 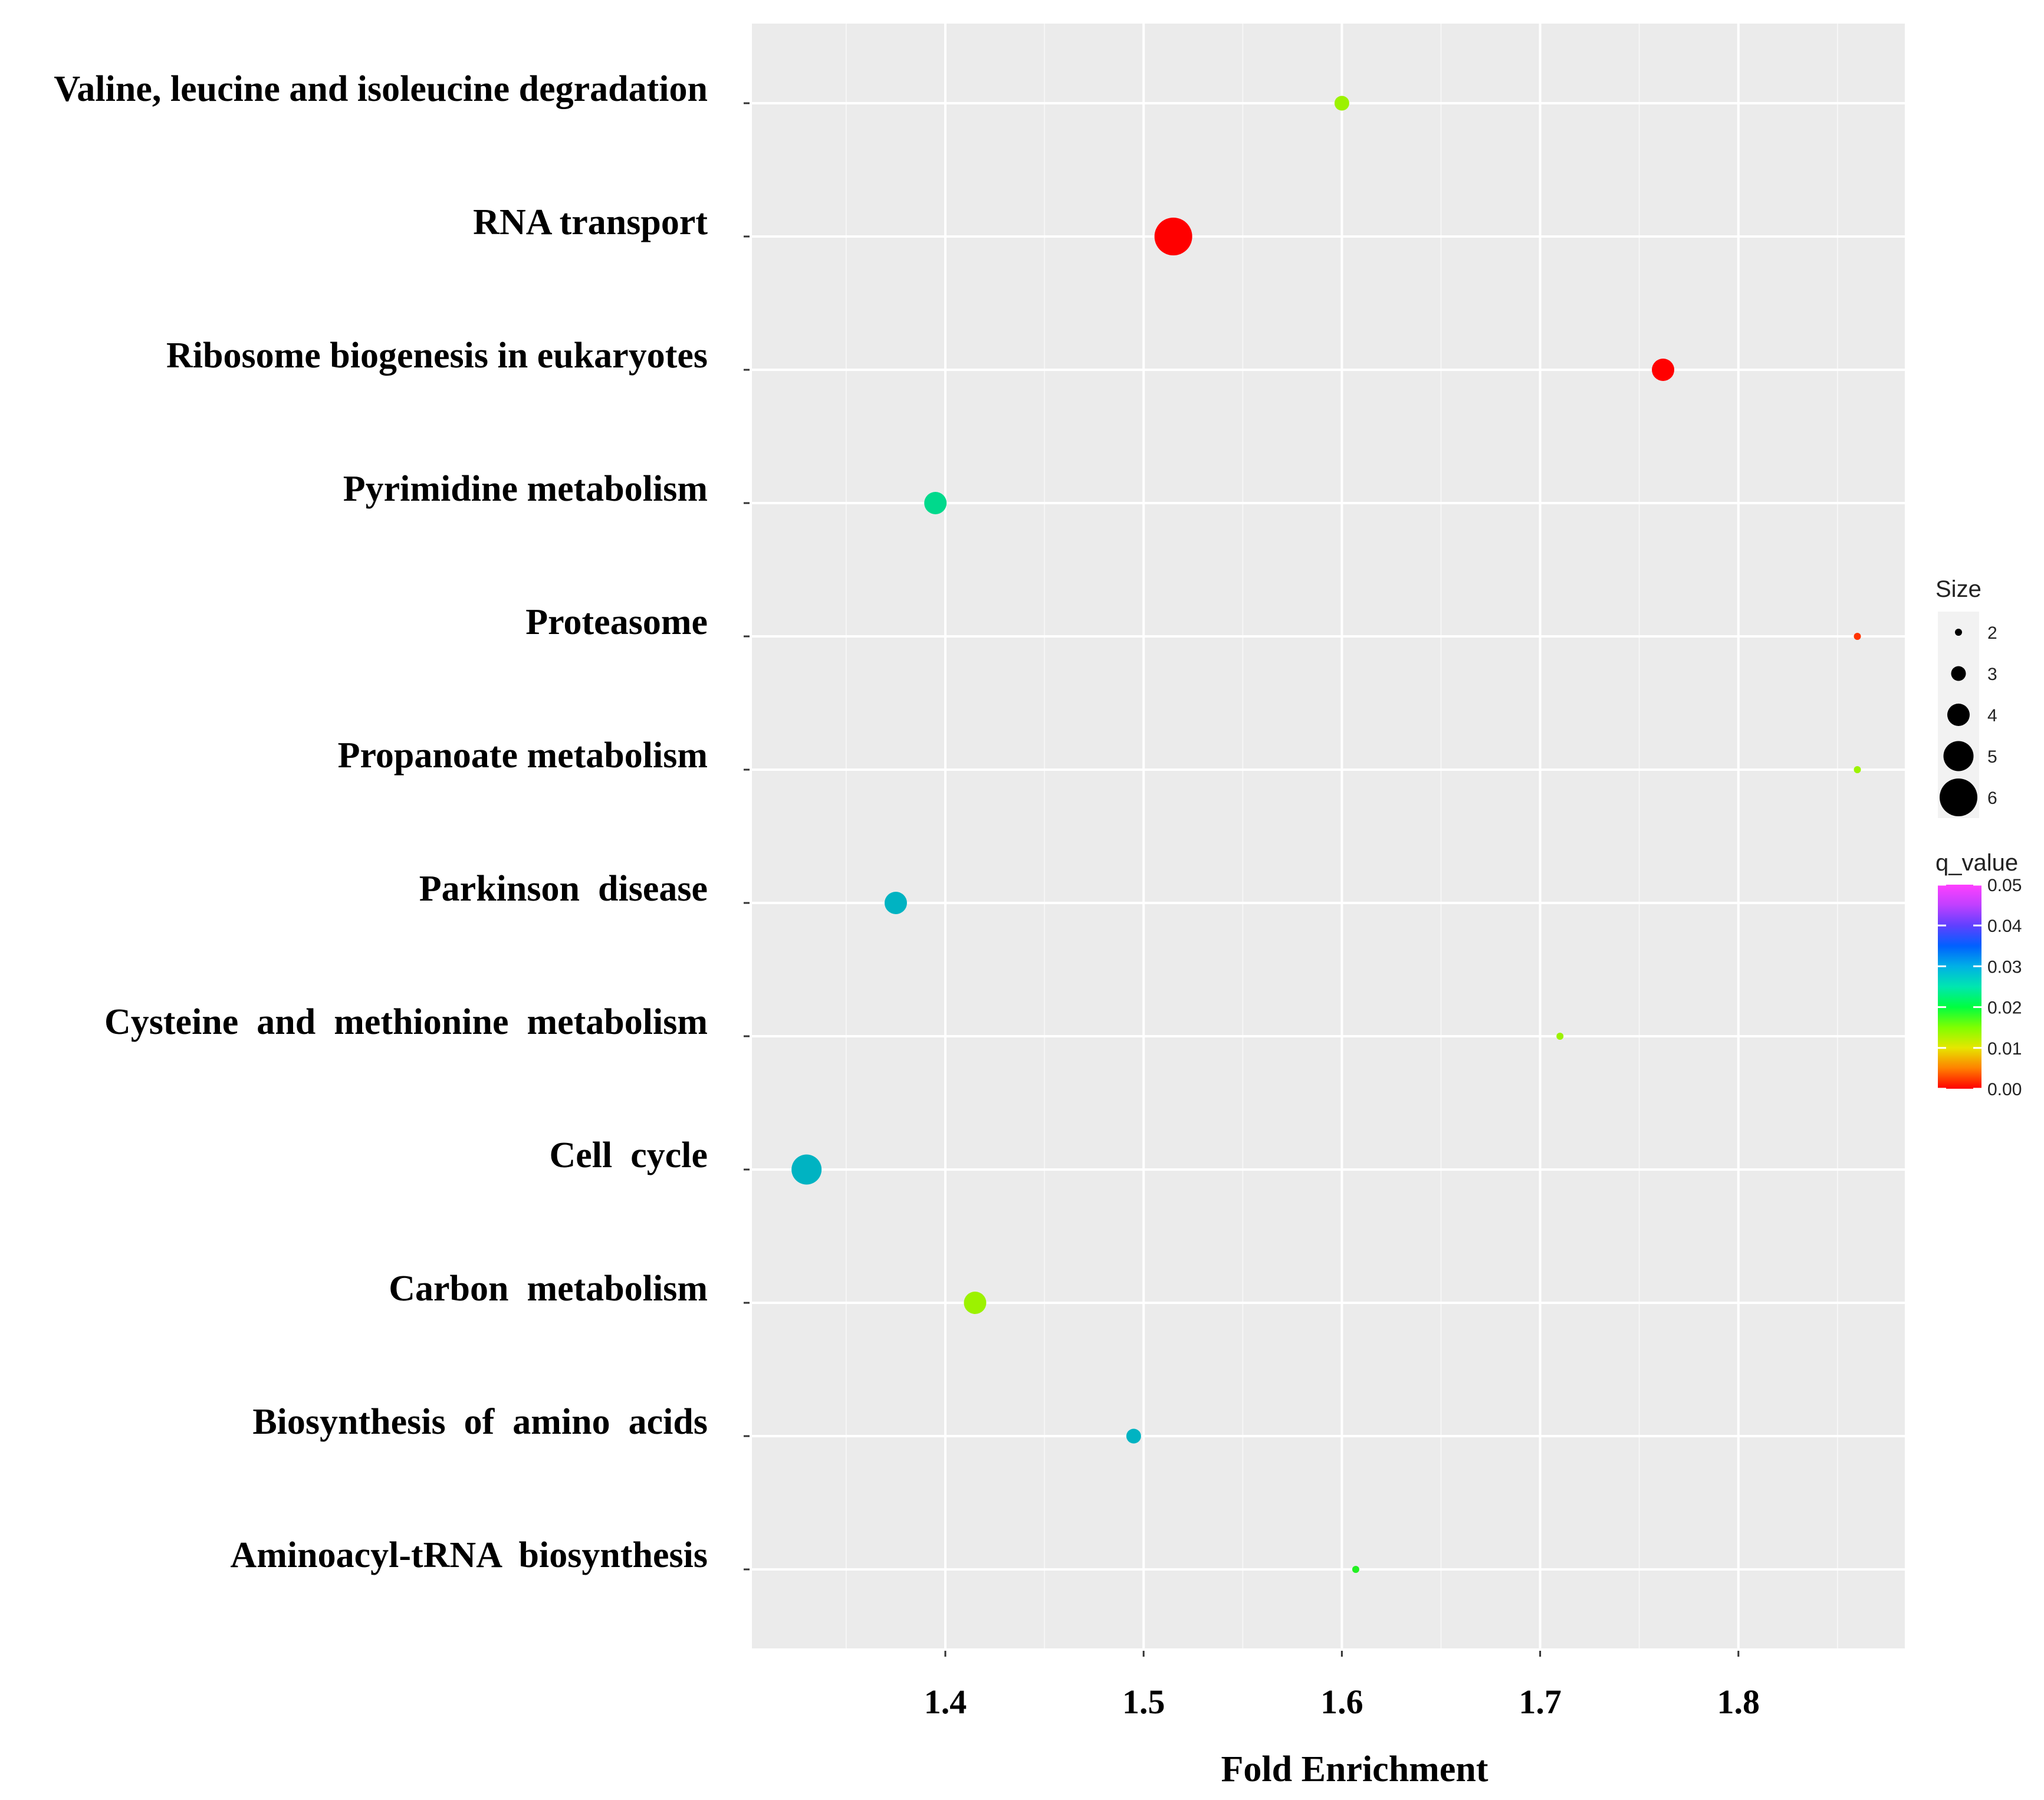 What do you see at coordinates (2004, 1089) in the screenshot?
I see `q-value-tick-label: 0.00` at bounding box center [2004, 1089].